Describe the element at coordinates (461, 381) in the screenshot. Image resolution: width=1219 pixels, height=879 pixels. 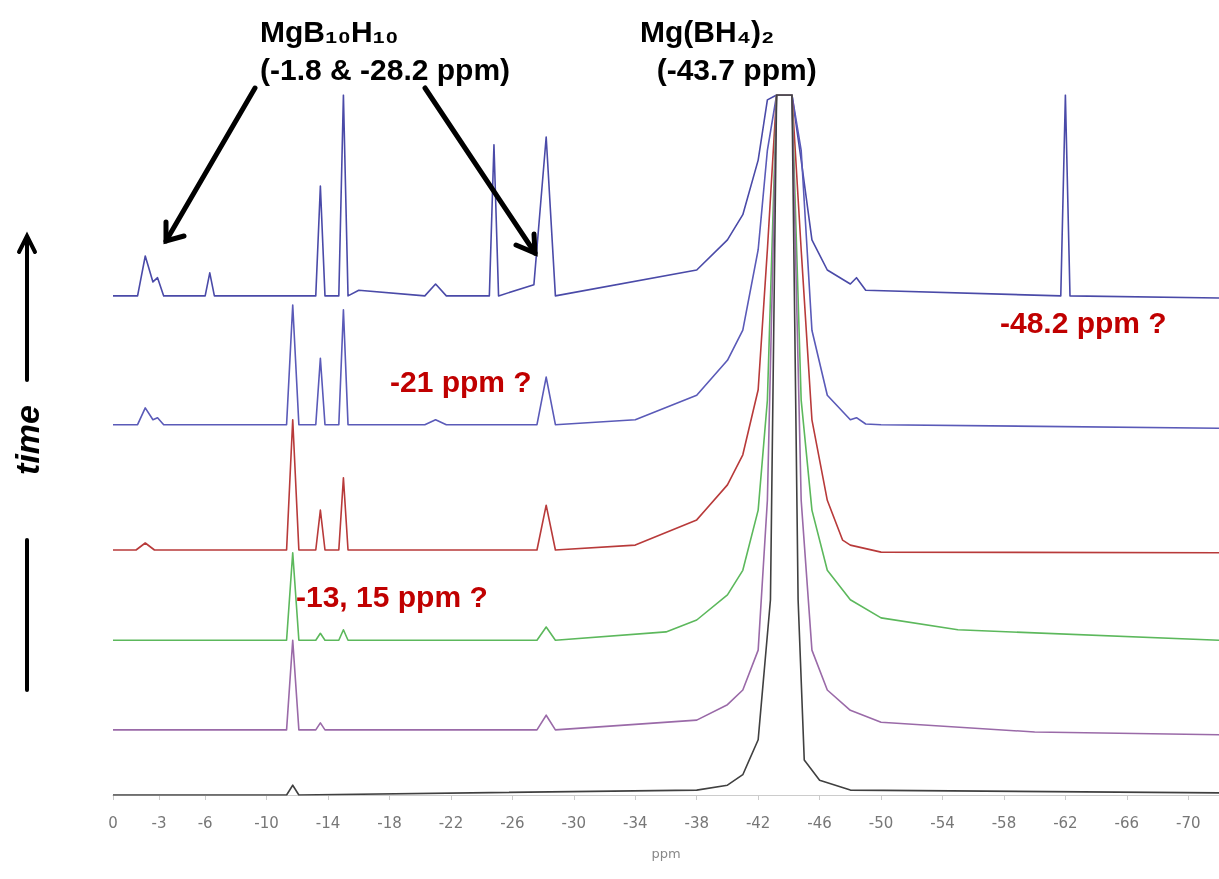
I see `annotation: -21 ppm ?` at that location.